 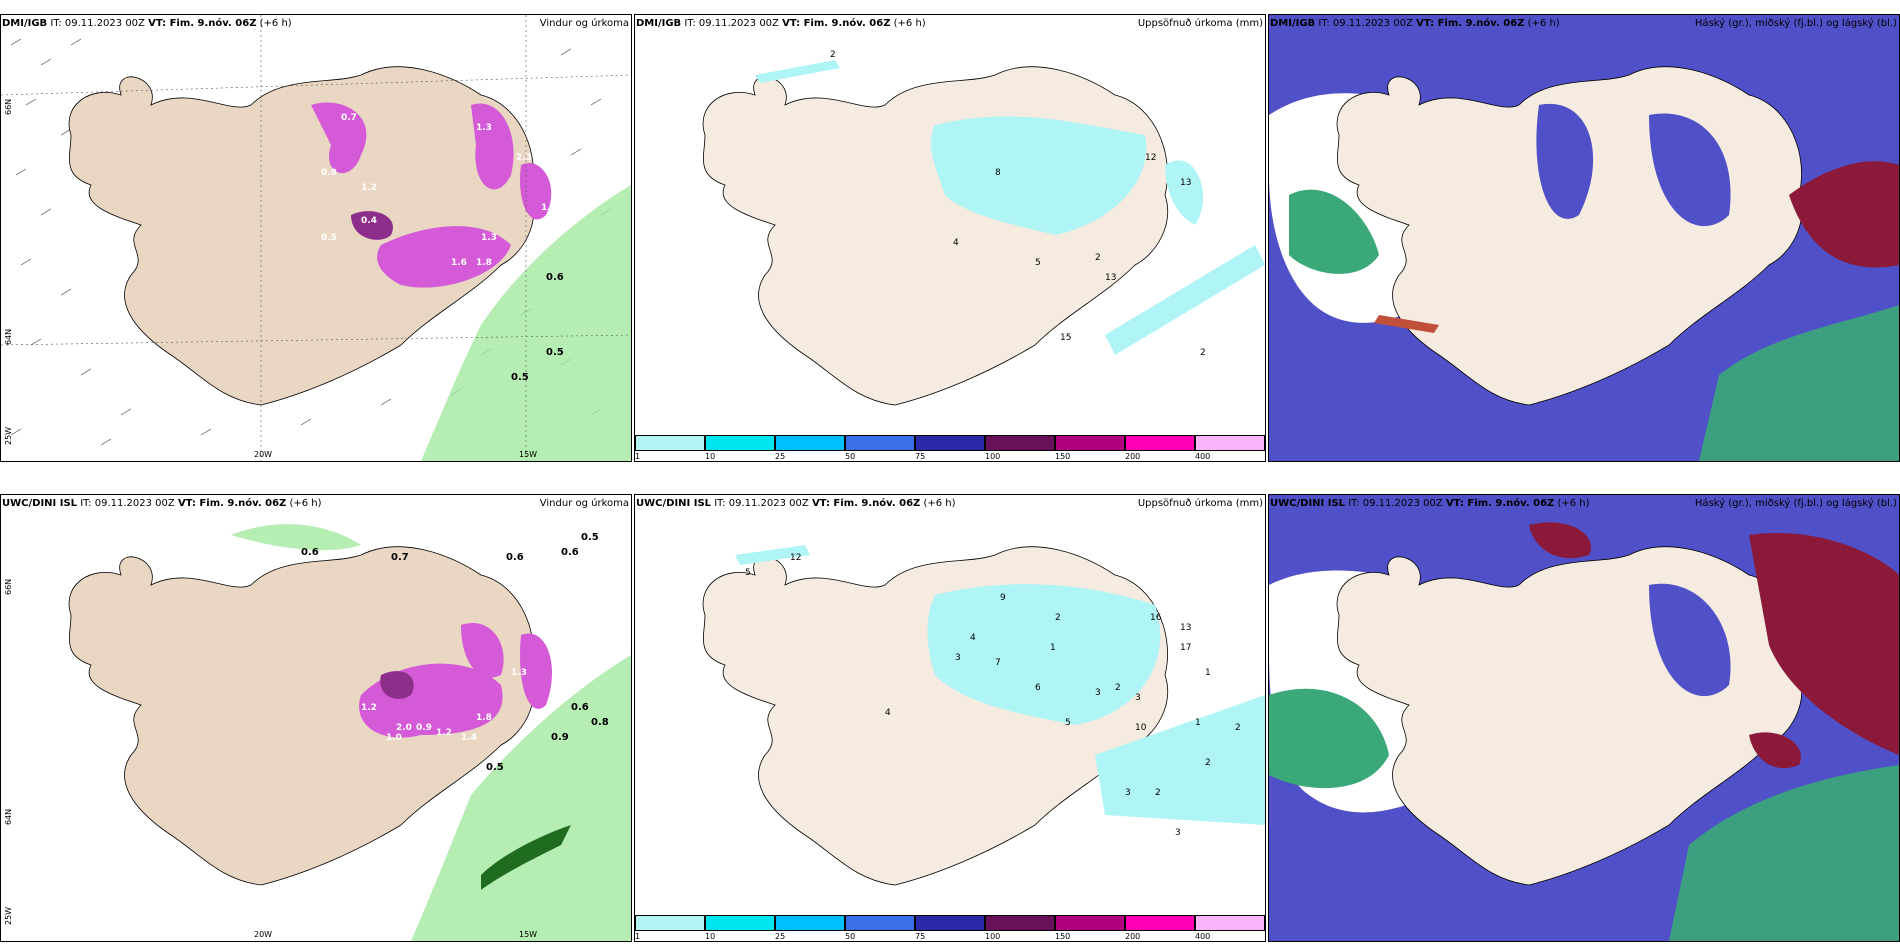 I want to click on colorbar: 1 10 25 50 75 100 150 200 400, so click(x=950, y=928).